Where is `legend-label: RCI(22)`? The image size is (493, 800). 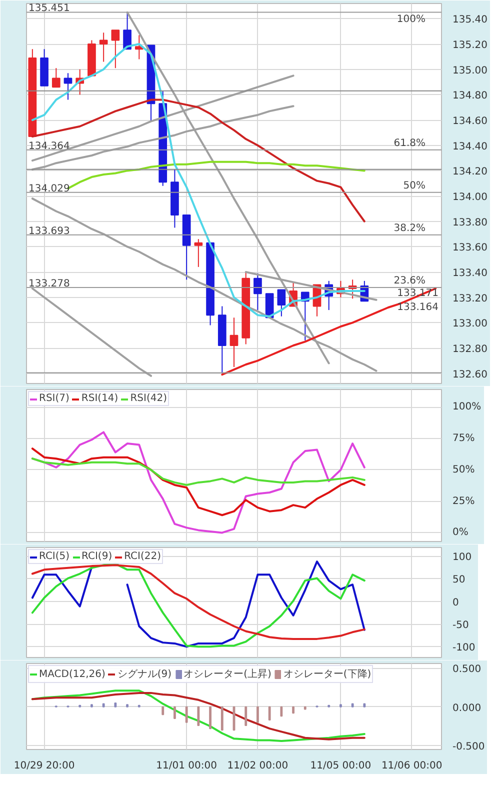
legend-label: RCI(22) is located at coordinates (143, 556).